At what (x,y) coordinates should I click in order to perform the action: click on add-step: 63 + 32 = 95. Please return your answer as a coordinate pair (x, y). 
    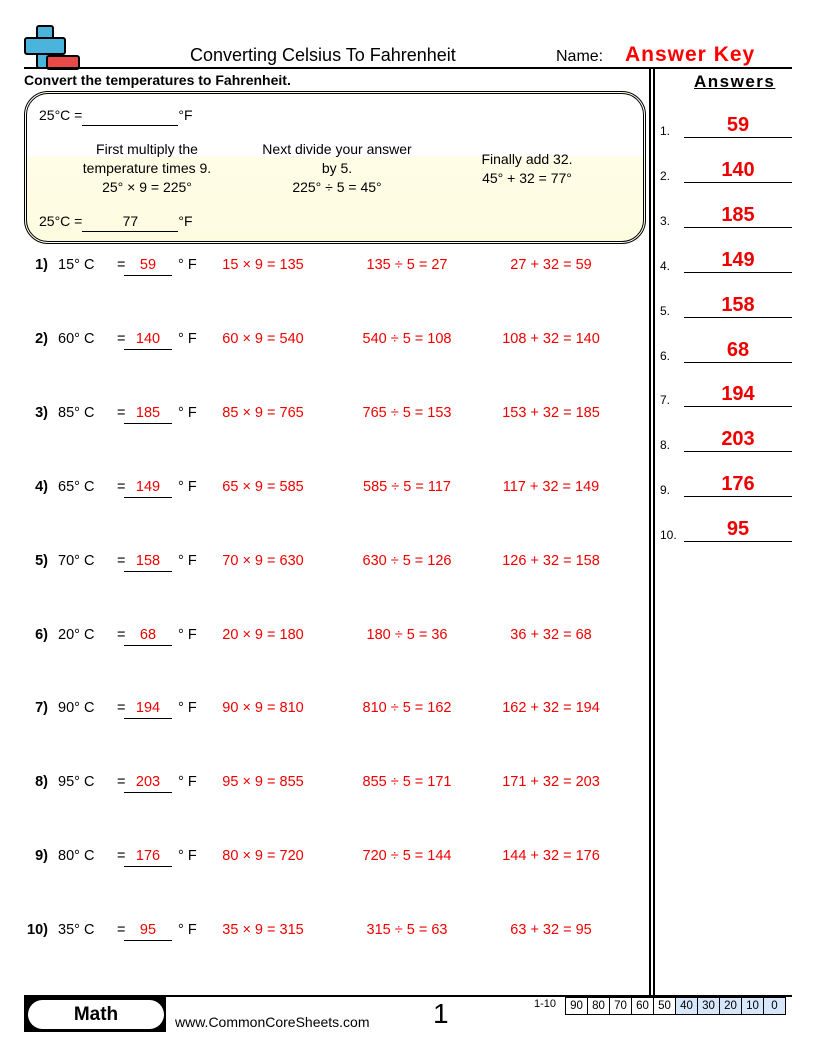
    Looking at the image, I should click on (551, 930).